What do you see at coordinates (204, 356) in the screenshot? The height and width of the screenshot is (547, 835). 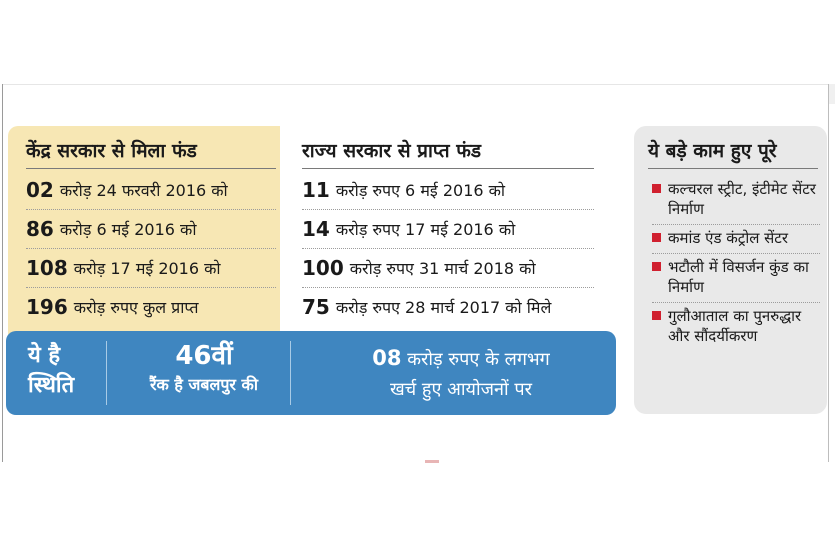 I see `rank-number: 46वीं` at bounding box center [204, 356].